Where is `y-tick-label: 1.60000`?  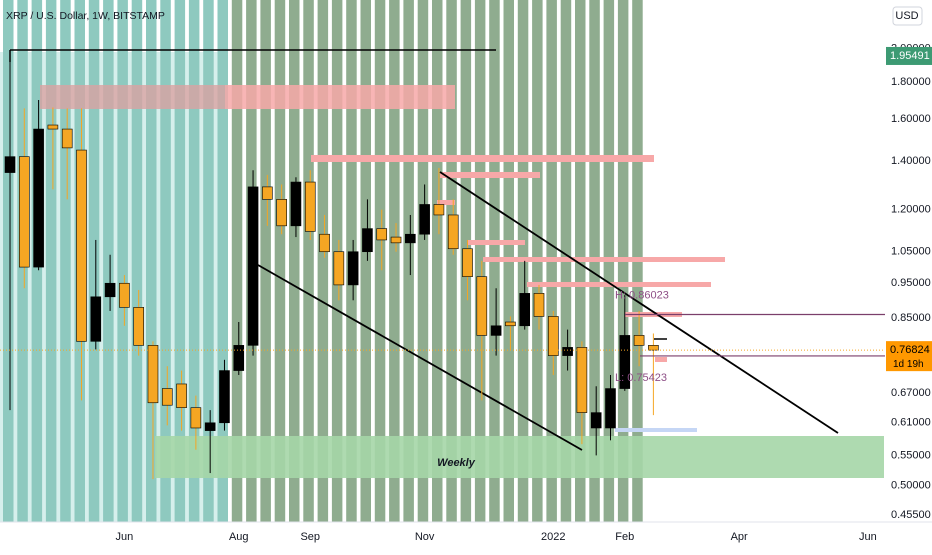 y-tick-label: 1.60000 is located at coordinates (911, 119).